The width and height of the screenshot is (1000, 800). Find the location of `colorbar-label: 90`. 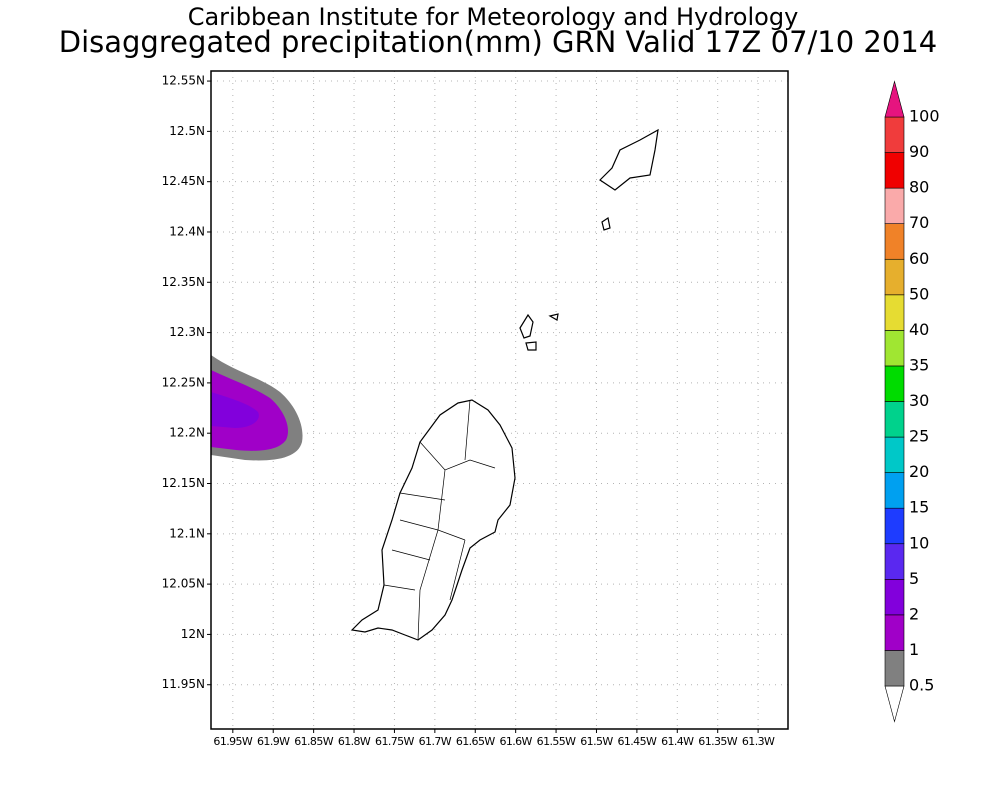

colorbar-label: 90 is located at coordinates (919, 151).